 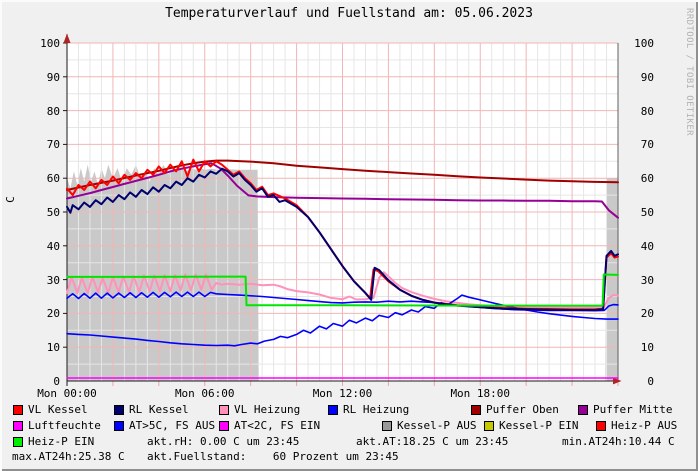 I want to click on legend-label: Puffer Oben, so click(x=522, y=409).